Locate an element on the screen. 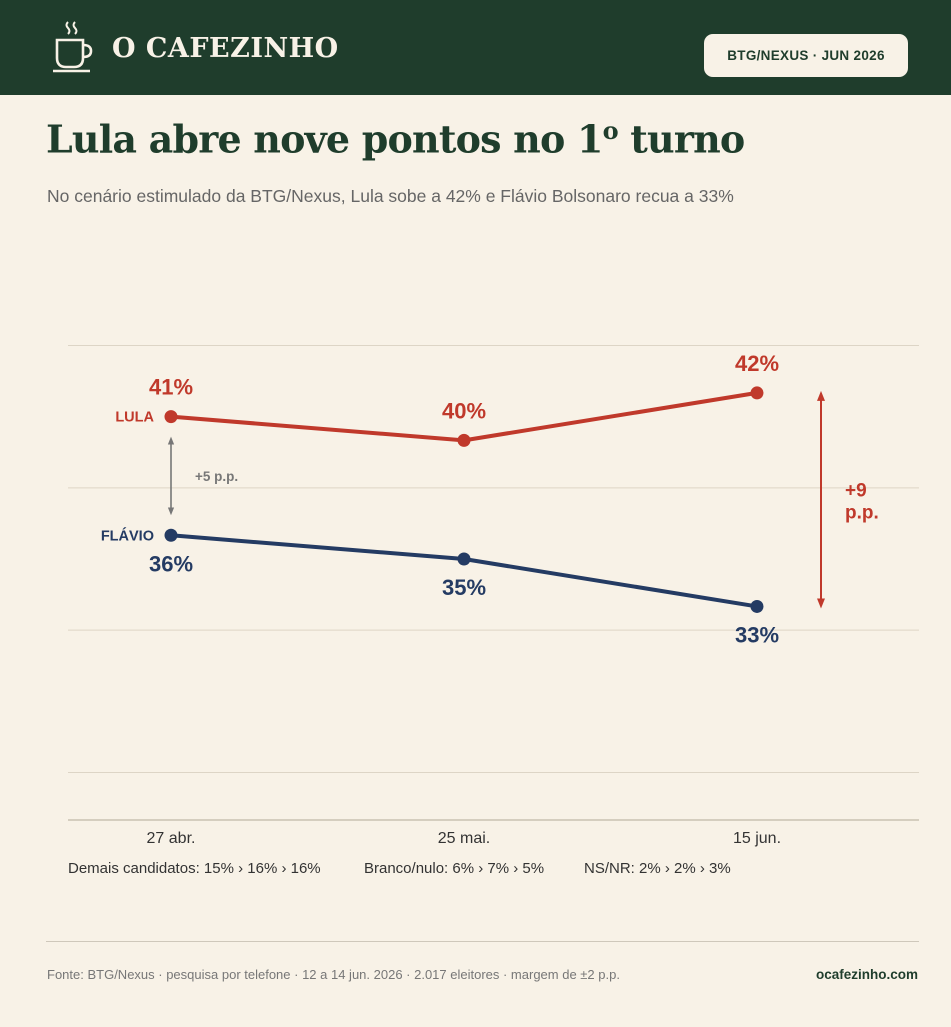 The width and height of the screenshot is (951, 1027). lula-data-label: 41% is located at coordinates (171, 387).